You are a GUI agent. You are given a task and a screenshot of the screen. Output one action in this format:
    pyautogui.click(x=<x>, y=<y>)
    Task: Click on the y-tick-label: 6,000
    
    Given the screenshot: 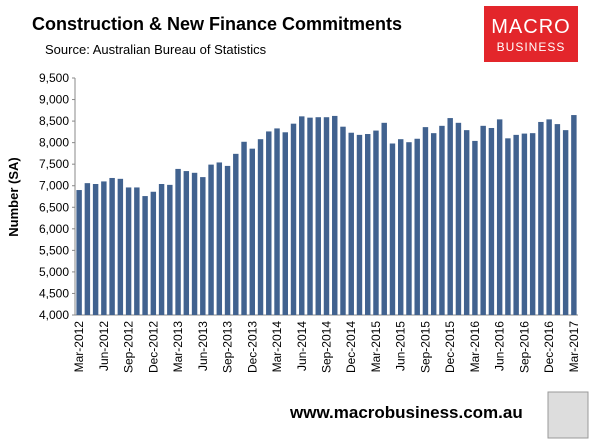 What is the action you would take?
    pyautogui.click(x=54, y=229)
    